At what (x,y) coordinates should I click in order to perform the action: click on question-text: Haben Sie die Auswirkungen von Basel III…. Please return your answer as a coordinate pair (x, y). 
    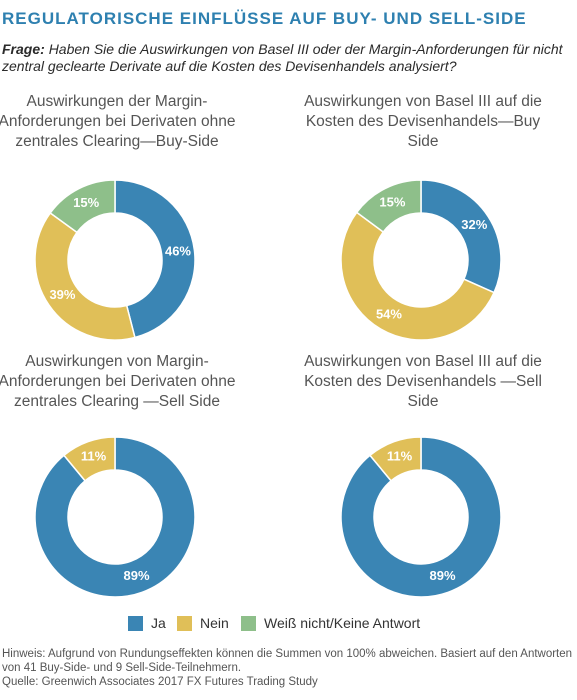
    Looking at the image, I should click on (282, 57).